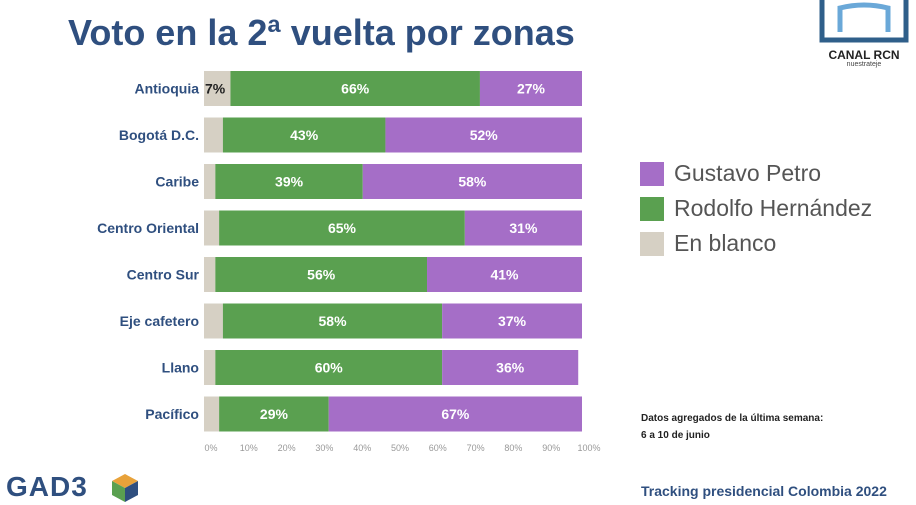 Image resolution: width=916 pixels, height=505 pixels. I want to click on bar-gustavo-petro-caribe, so click(472, 181).